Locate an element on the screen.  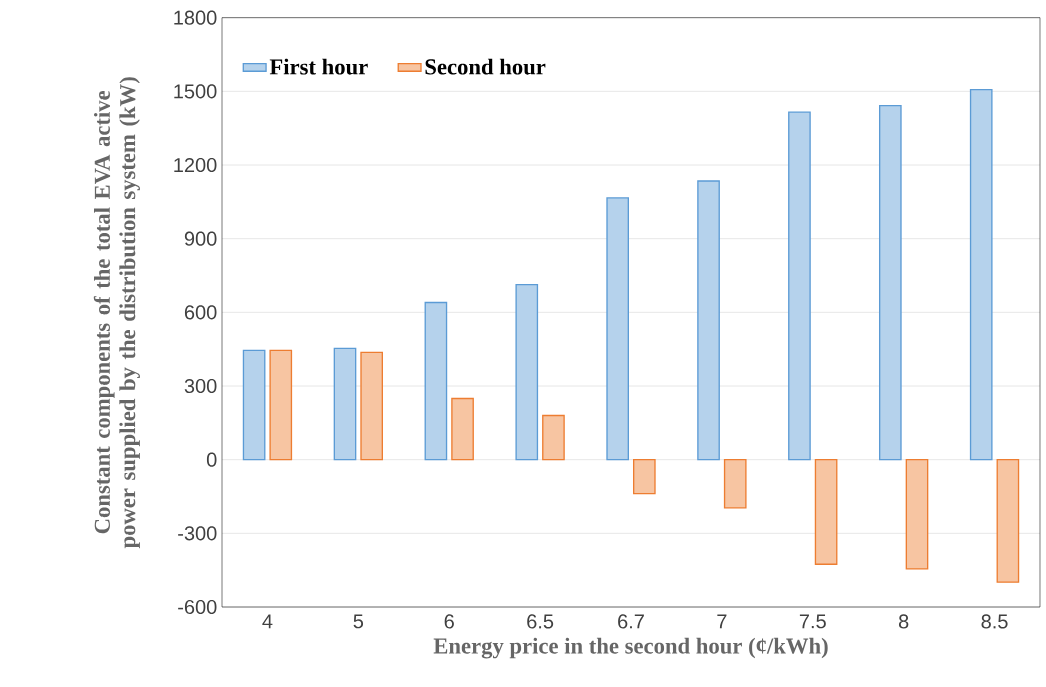
x-tick-label: 7 is located at coordinates (722, 621).